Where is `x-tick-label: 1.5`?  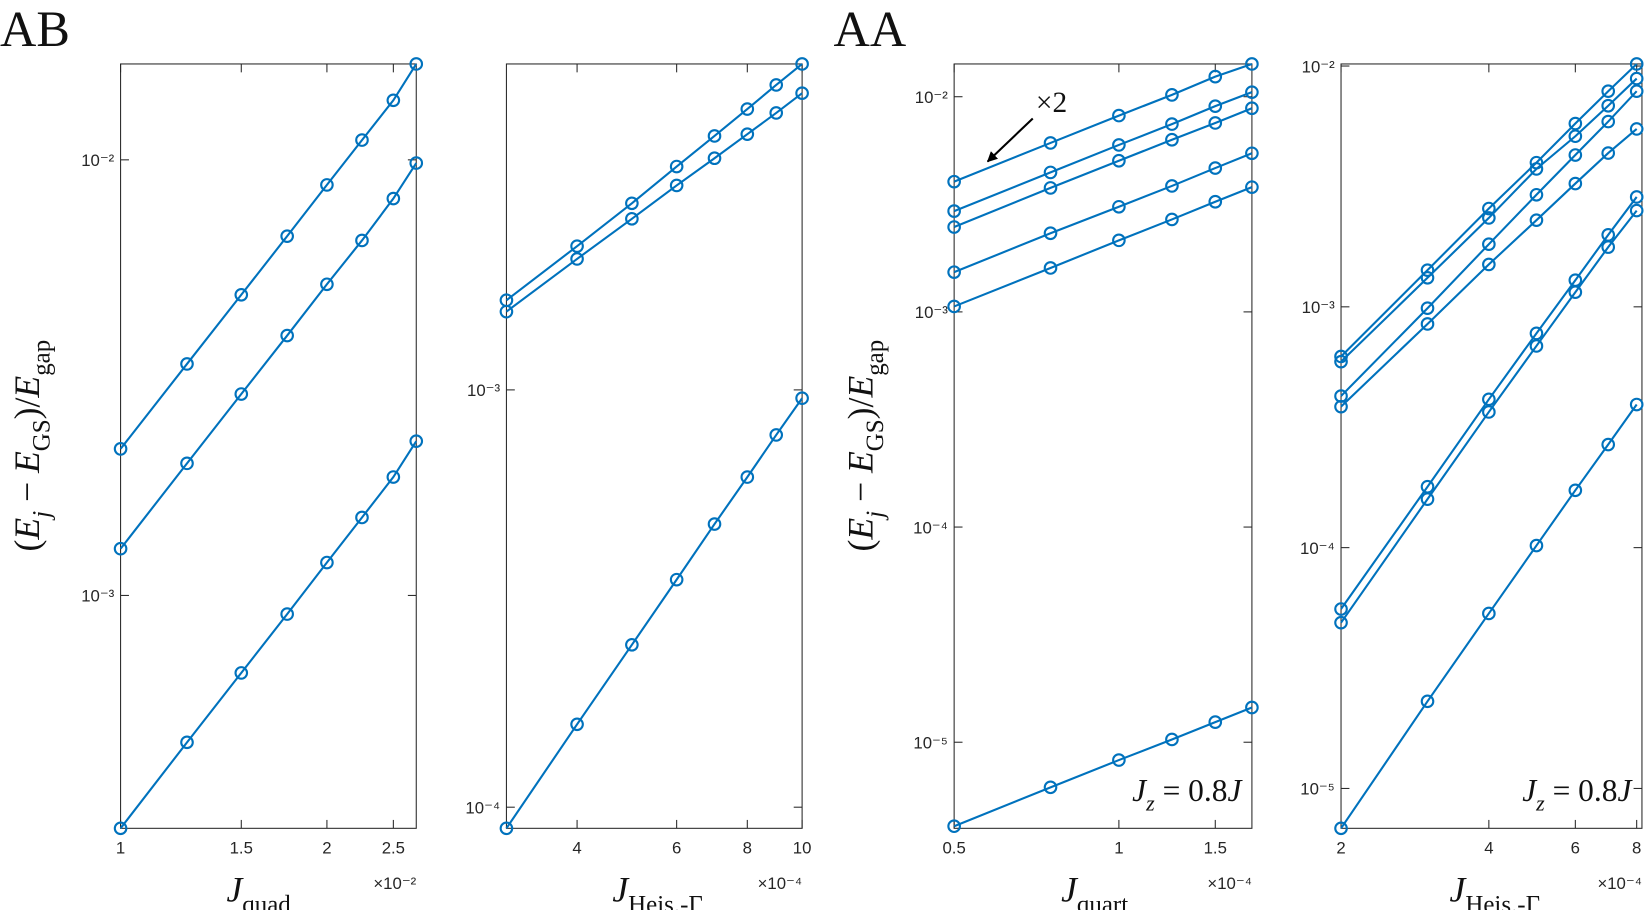
x-tick-label: 1.5 is located at coordinates (1215, 847).